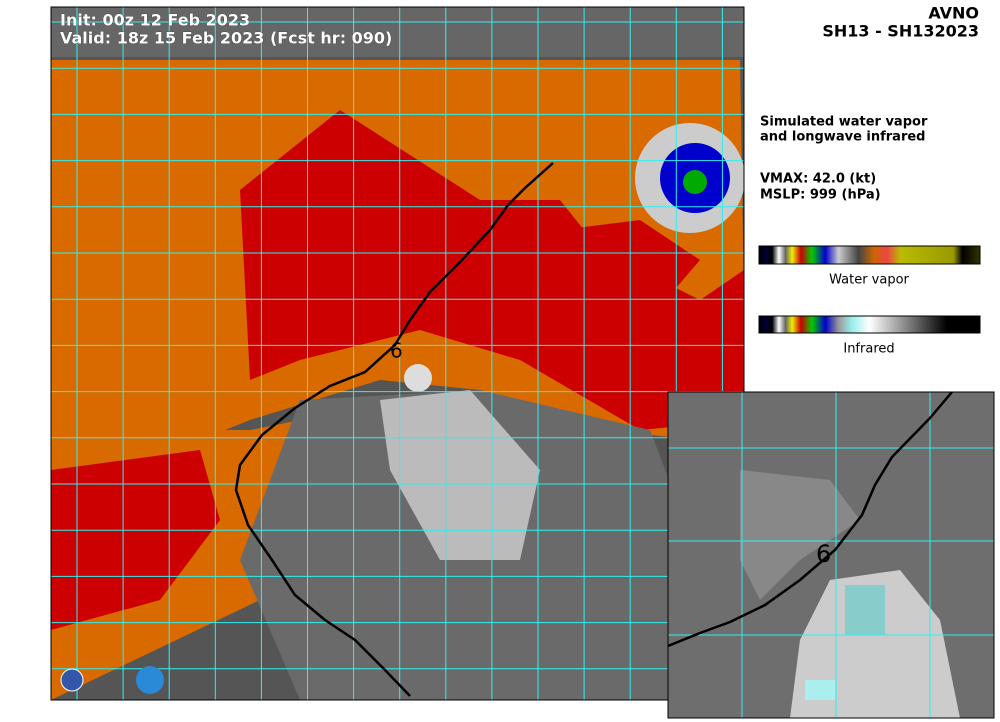 The image size is (1000, 722). Describe the element at coordinates (843, 137) in the screenshot. I see `description: and longwave infrared` at that location.